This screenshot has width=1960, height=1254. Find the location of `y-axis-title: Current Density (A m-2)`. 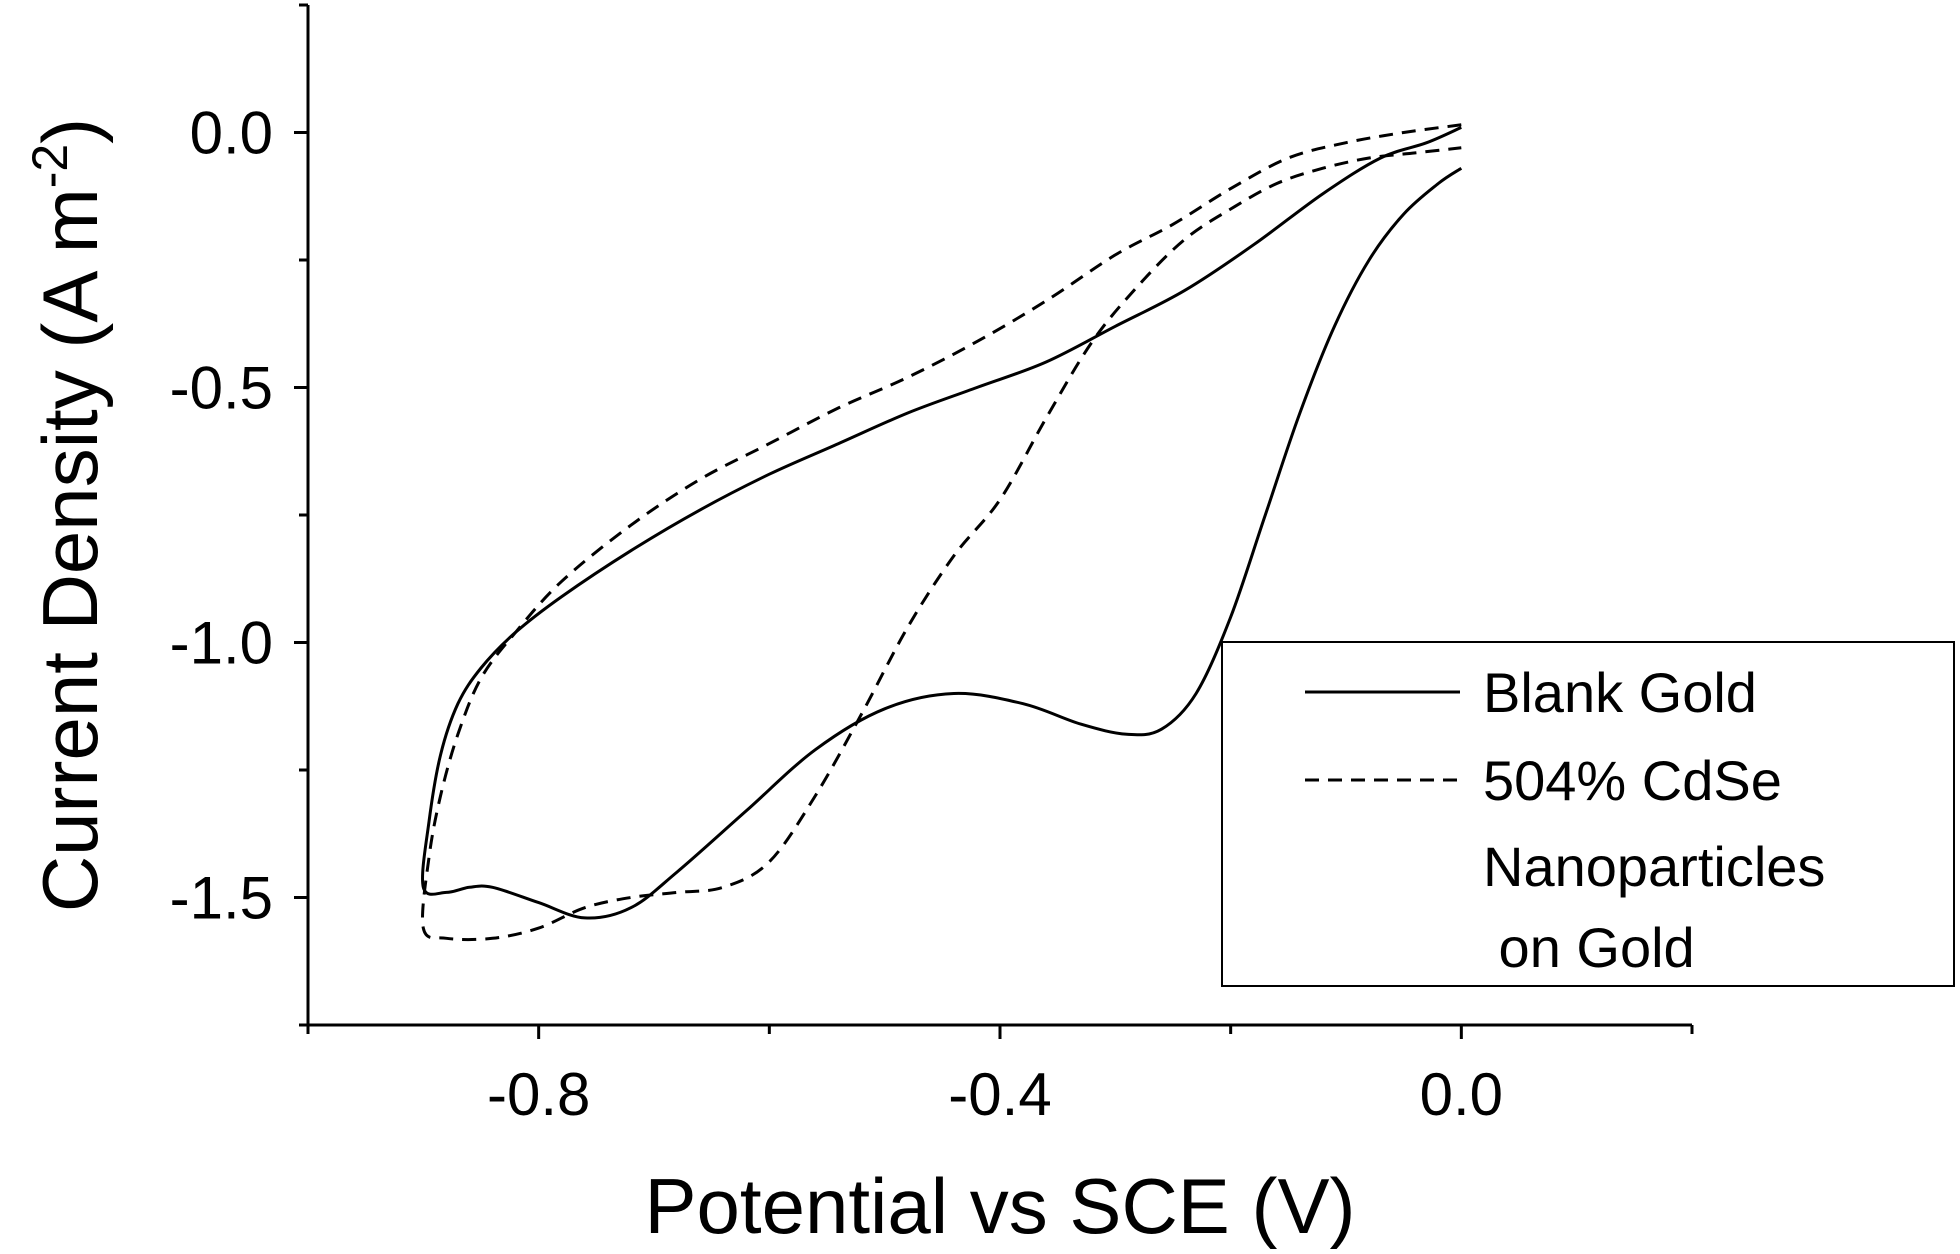

y-axis-title: Current Density (A m-2) is located at coordinates (68, 515).